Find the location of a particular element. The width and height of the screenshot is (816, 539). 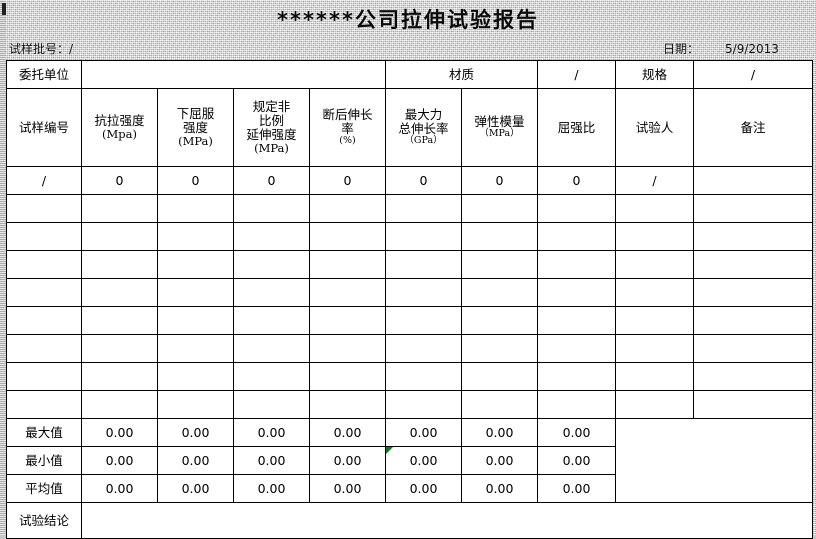

summary-avg-lower-yield: 0.00 is located at coordinates (195, 488).